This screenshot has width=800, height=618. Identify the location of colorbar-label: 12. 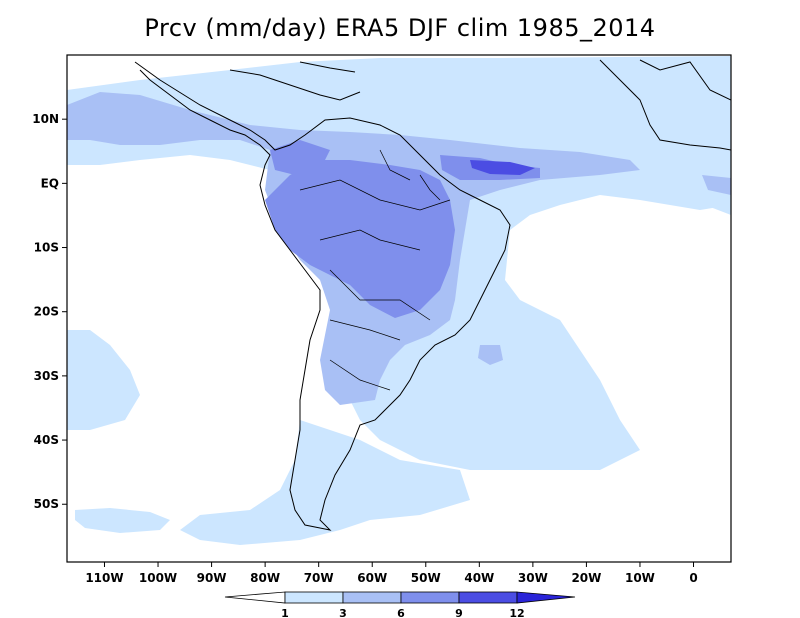
(516, 612).